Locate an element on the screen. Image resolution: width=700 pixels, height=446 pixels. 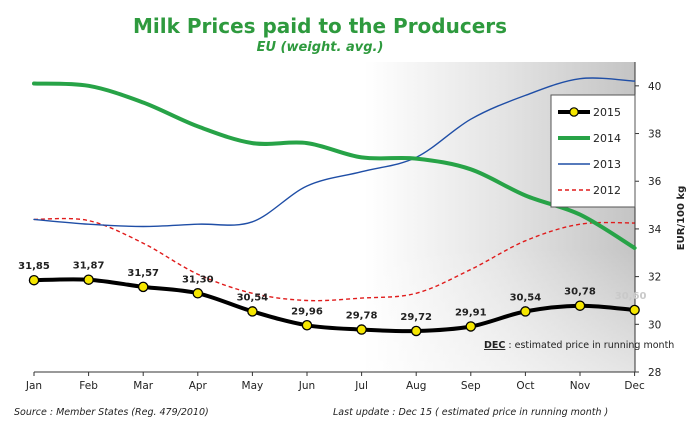
data-label-2015: 29,96 is located at coordinates (307, 311).